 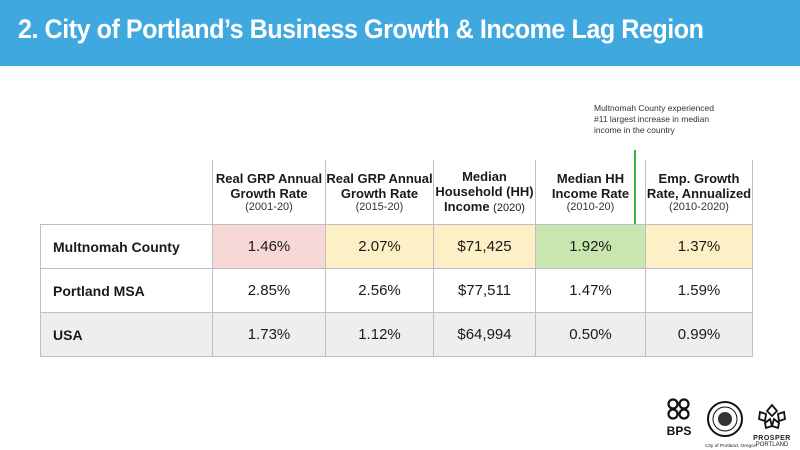 I want to click on header-grp-2001: Real GRP Annual Growth Rate (2001-20), so click(x=269, y=192).